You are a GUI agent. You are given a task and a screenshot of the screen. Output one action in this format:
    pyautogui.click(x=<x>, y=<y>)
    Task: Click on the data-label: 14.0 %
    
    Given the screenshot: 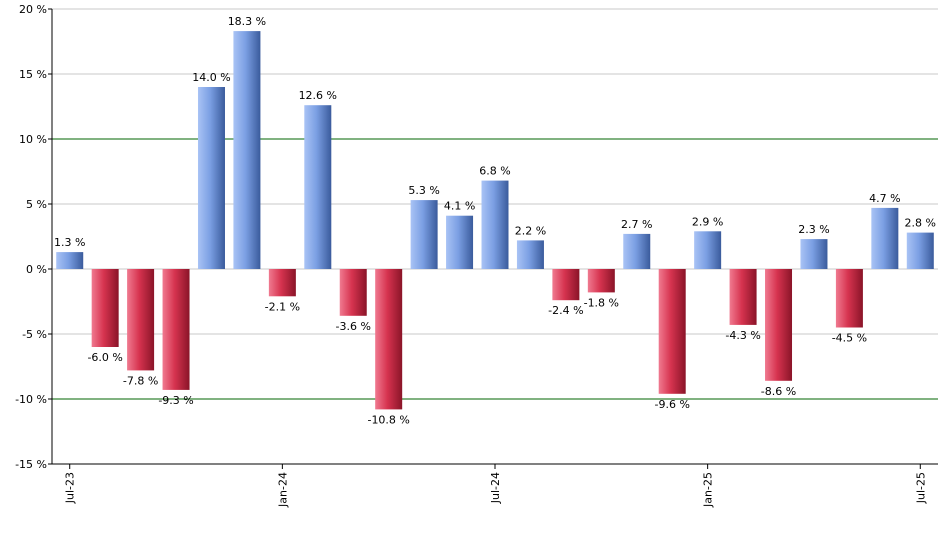 What is the action you would take?
    pyautogui.click(x=211, y=77)
    